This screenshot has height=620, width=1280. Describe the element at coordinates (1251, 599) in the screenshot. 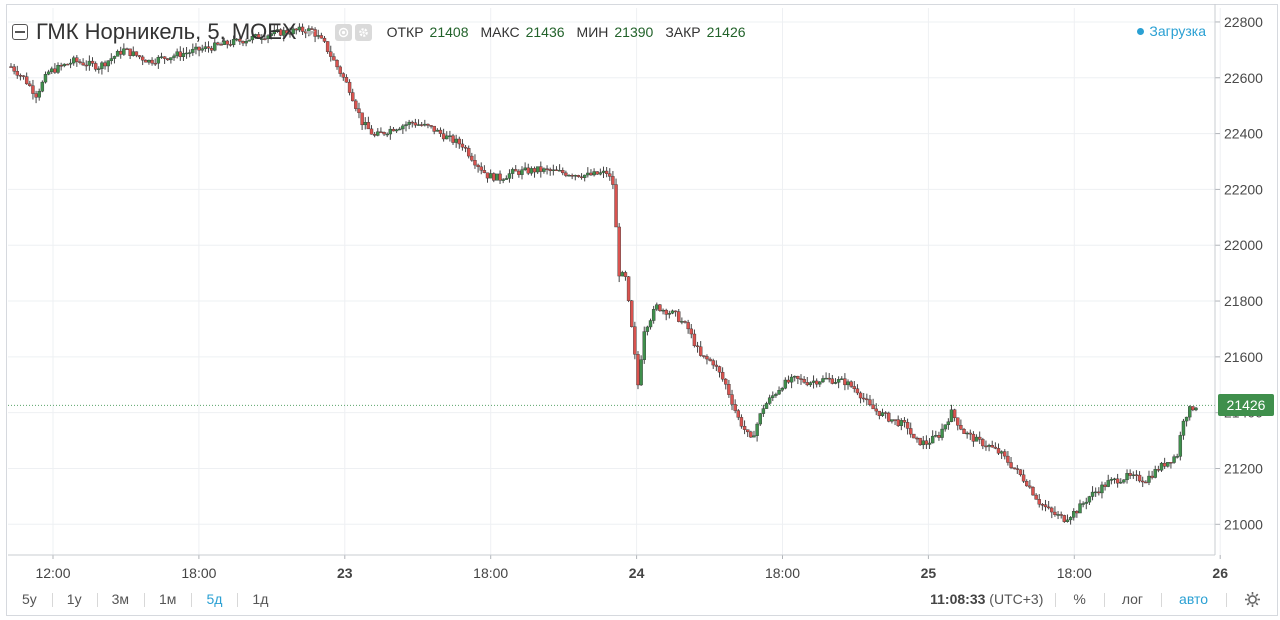

I see `settings-gear-icon` at that location.